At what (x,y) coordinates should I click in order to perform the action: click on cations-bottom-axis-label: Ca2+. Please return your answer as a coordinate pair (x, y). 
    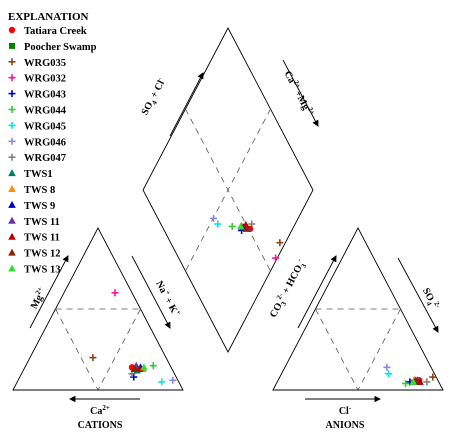
    Looking at the image, I should click on (100, 410).